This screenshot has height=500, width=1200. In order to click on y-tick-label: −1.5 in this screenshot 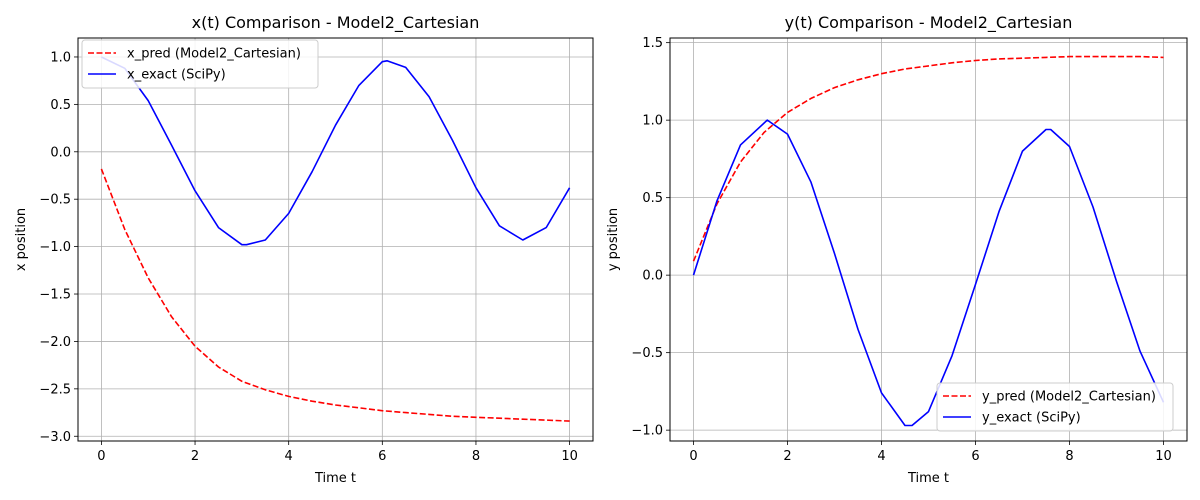, I will do `click(55, 295)`.